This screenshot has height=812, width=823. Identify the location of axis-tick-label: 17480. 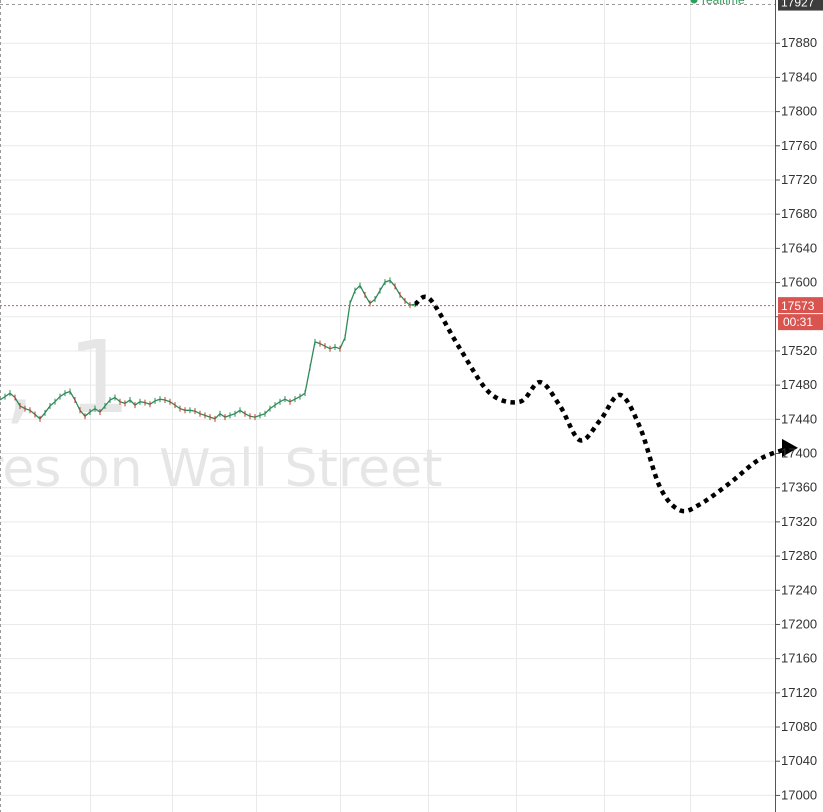
(799, 384).